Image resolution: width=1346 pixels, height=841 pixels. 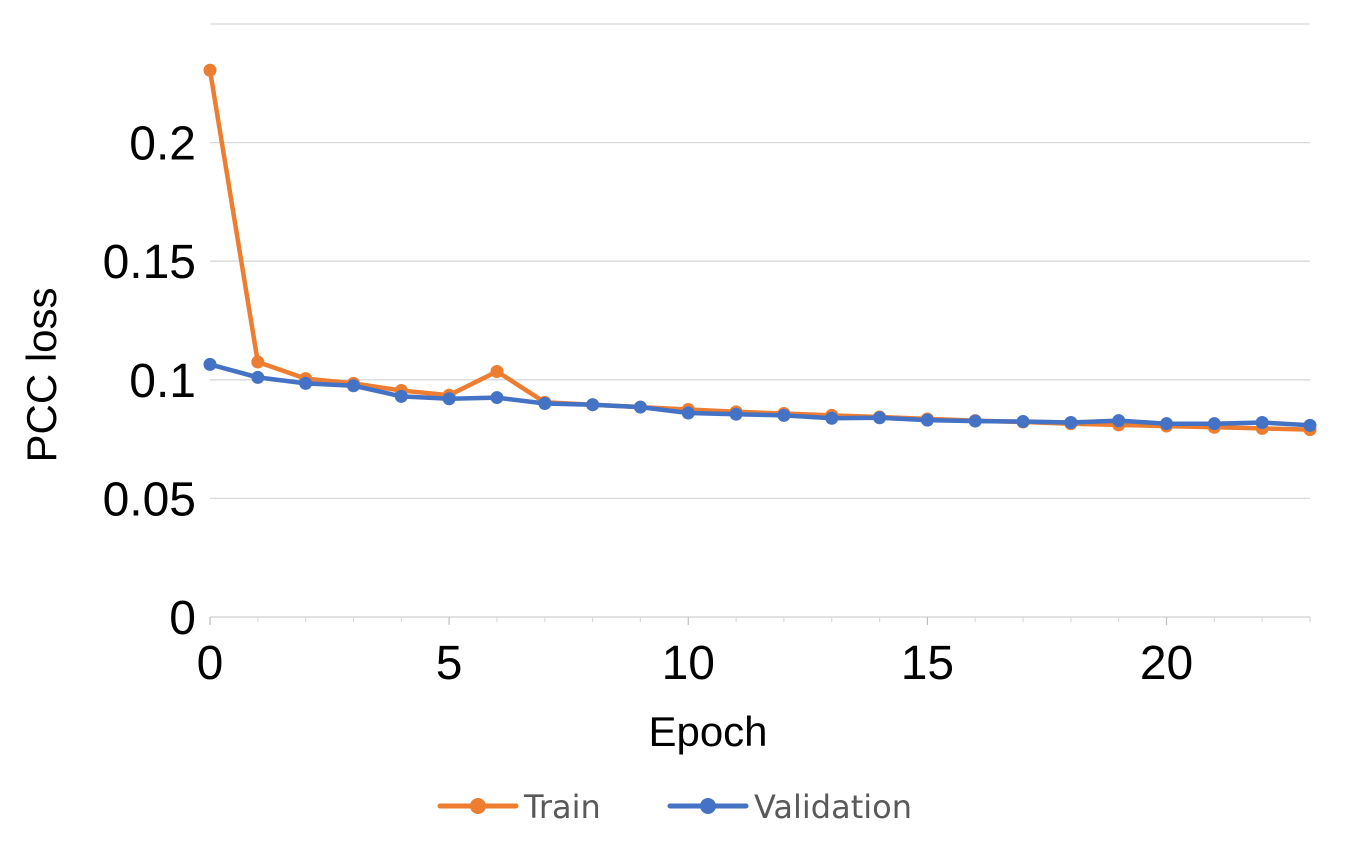 I want to click on x-tick-label: 15, so click(x=927, y=663).